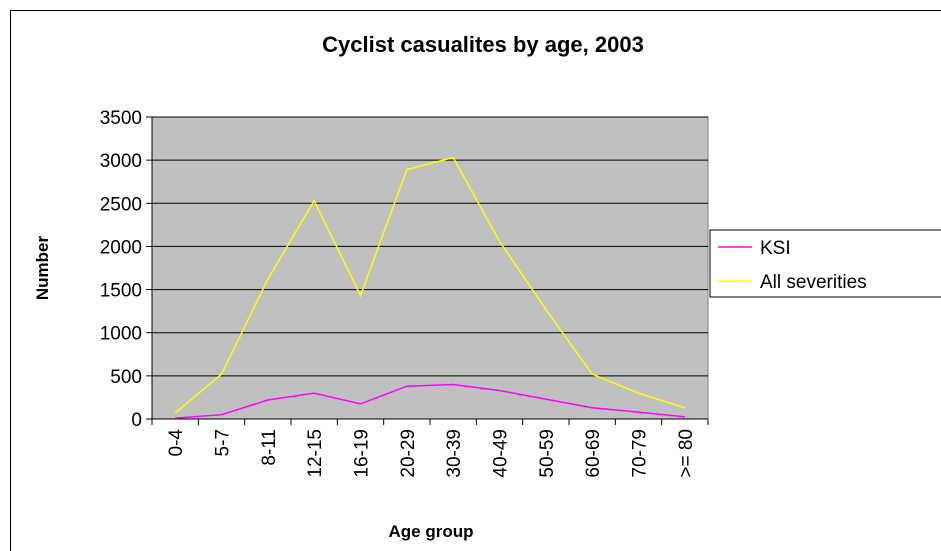 This screenshot has width=941, height=551. I want to click on y-tick-label: 1500, so click(121, 291).